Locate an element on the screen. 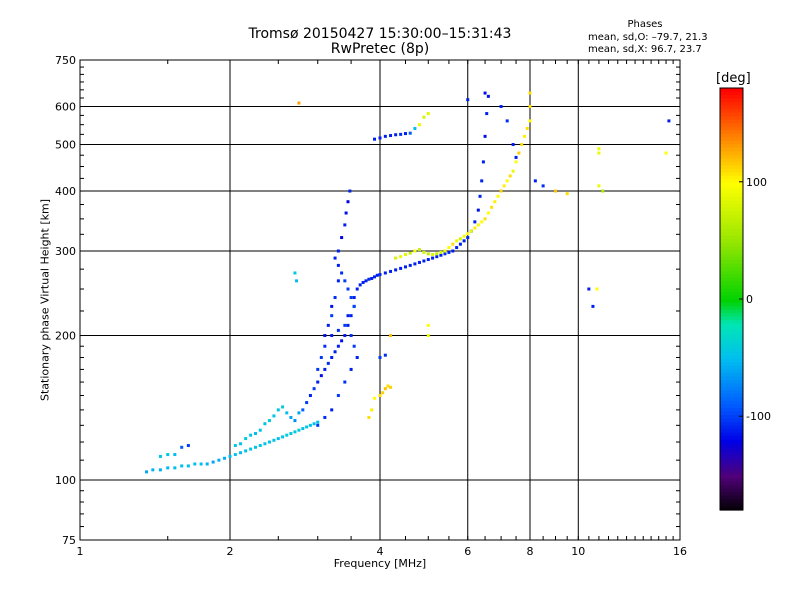  chart-title: Tromsø 20150427 15:30:00–15:31:43 is located at coordinates (380, 34).